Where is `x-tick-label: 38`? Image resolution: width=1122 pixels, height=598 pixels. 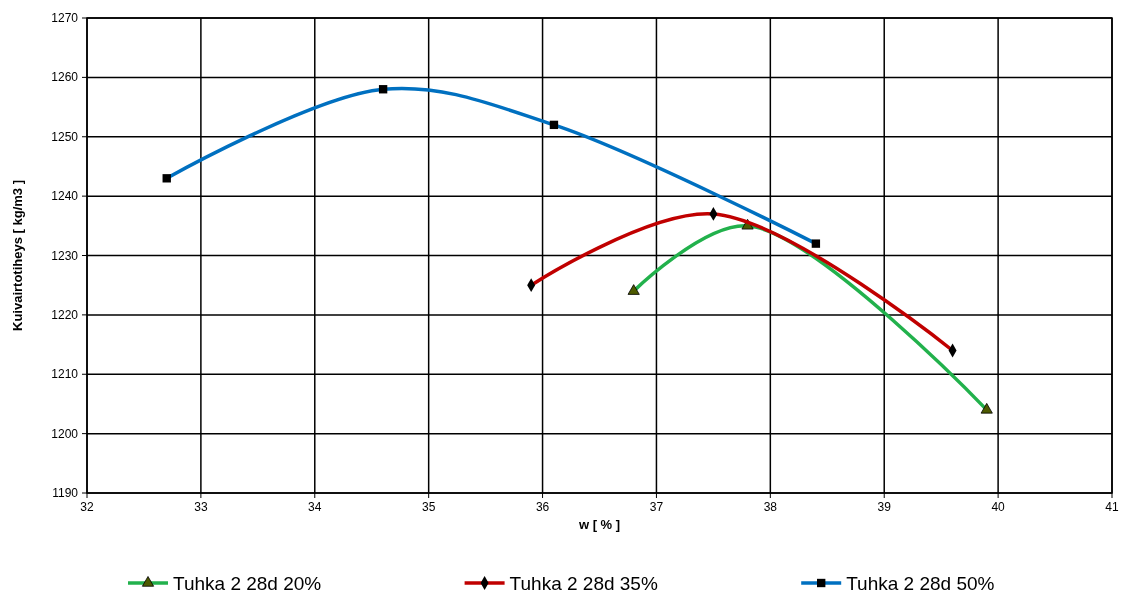 x-tick-label: 38 is located at coordinates (770, 507).